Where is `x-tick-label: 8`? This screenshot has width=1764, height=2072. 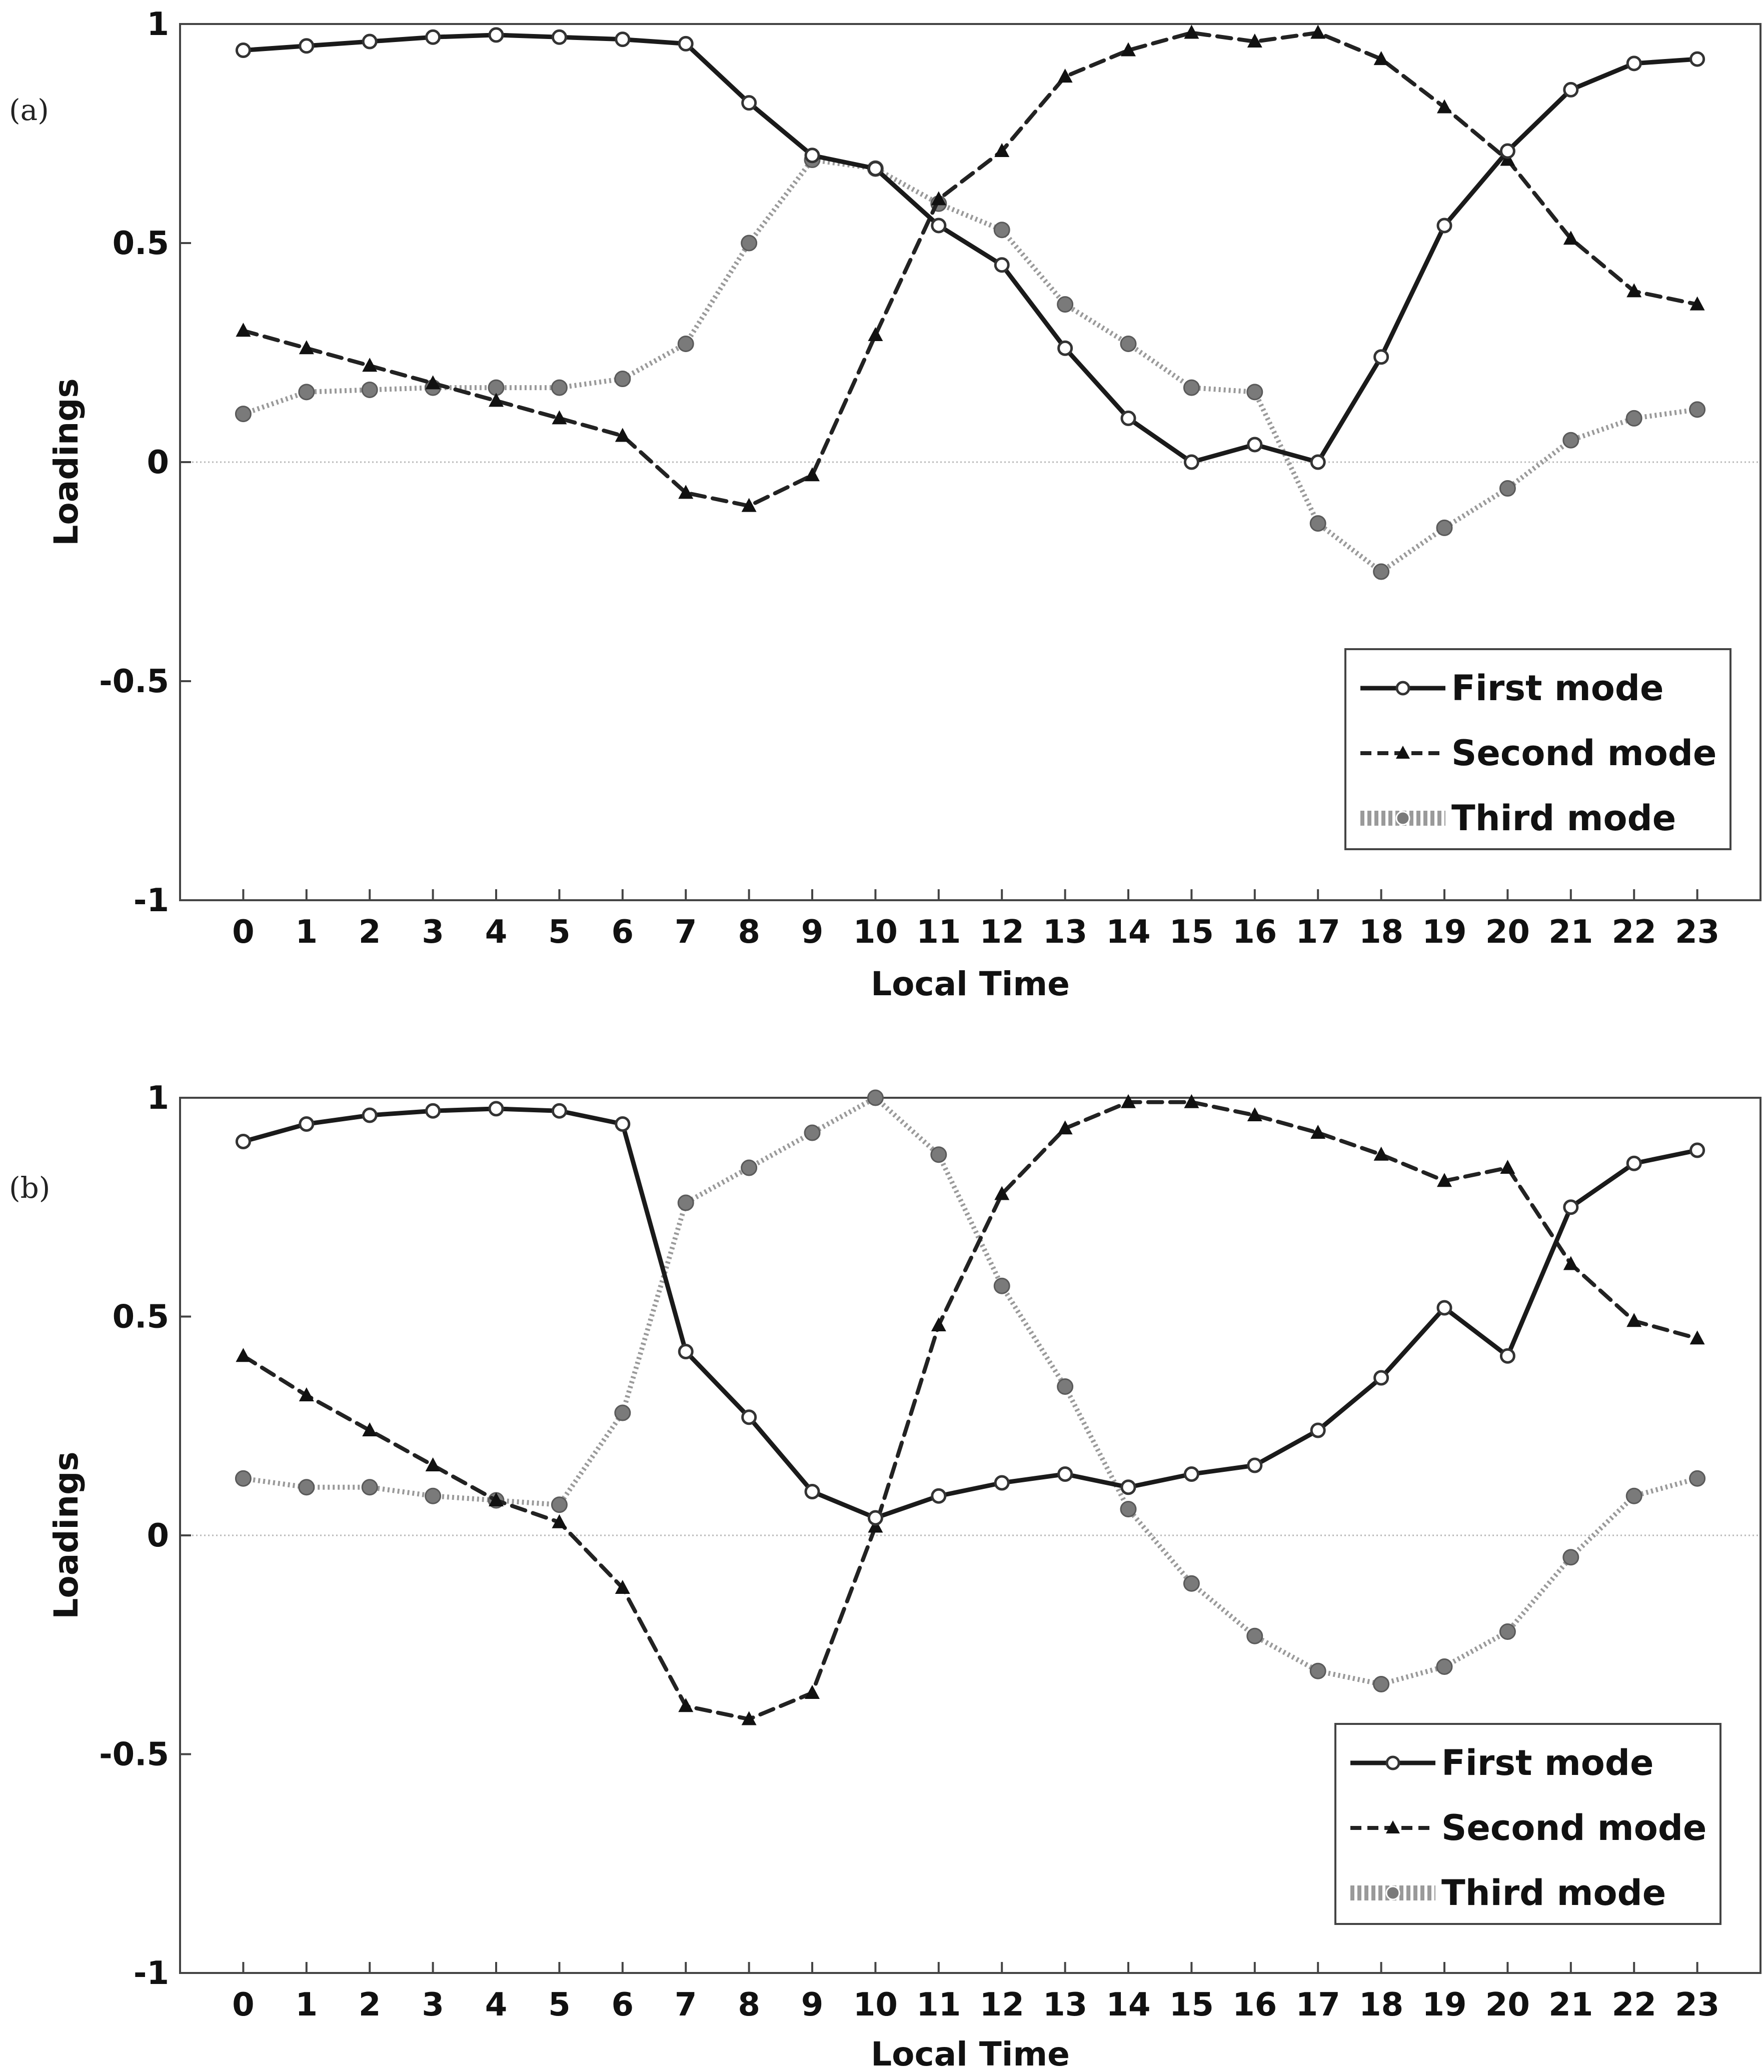
x-tick-label: 8 is located at coordinates (749, 2004).